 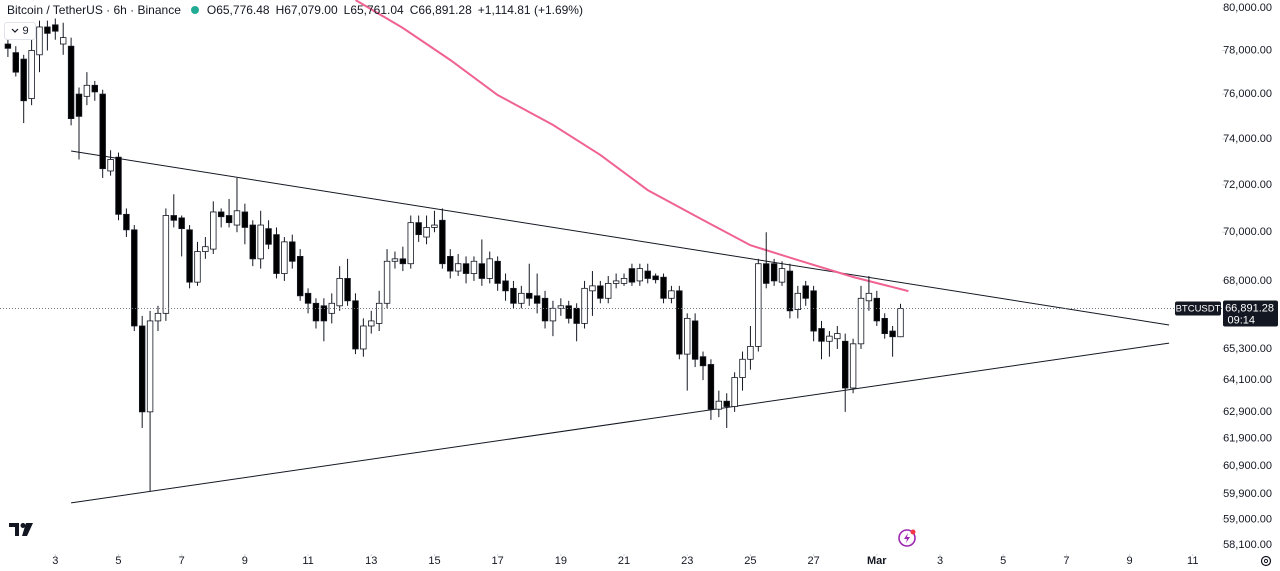 I want to click on last-price-tag-bg, so click(x=1250, y=313).